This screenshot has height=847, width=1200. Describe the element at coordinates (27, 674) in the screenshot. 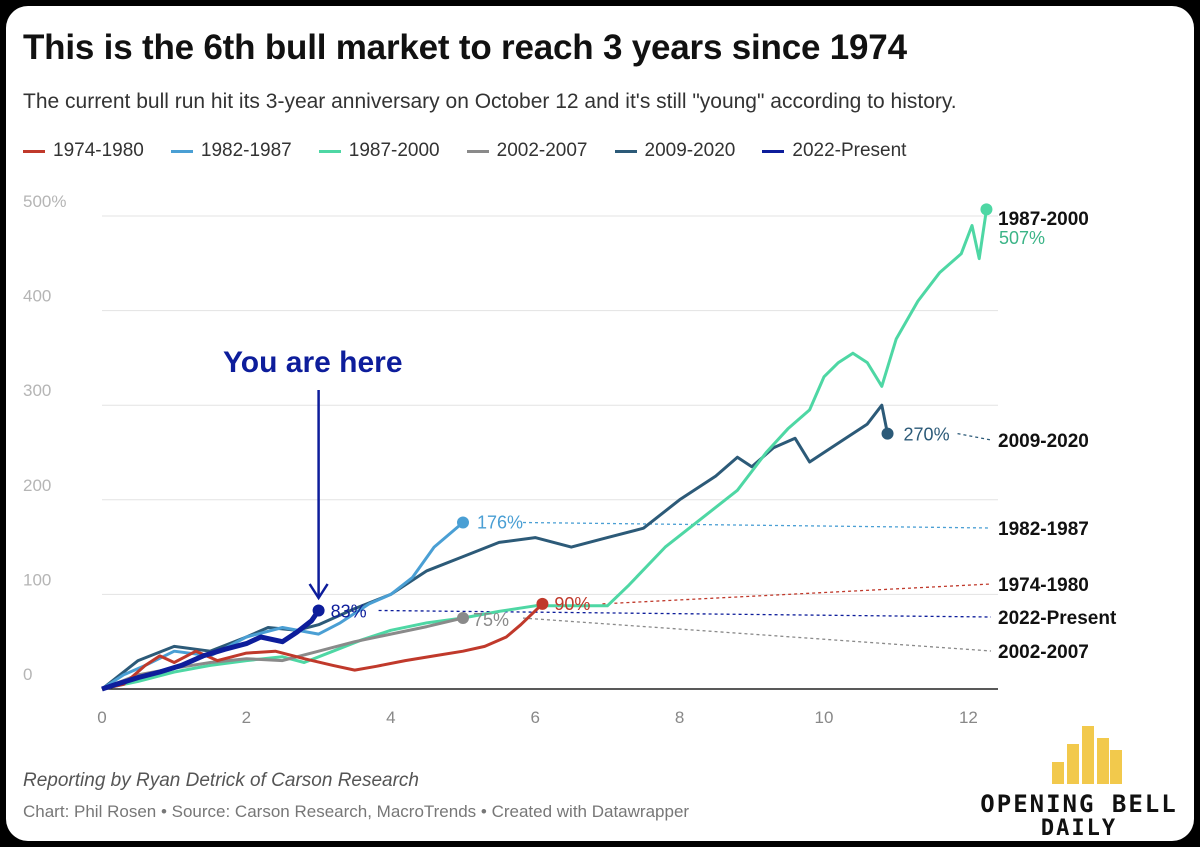

I see `y-tick-label: 0` at that location.